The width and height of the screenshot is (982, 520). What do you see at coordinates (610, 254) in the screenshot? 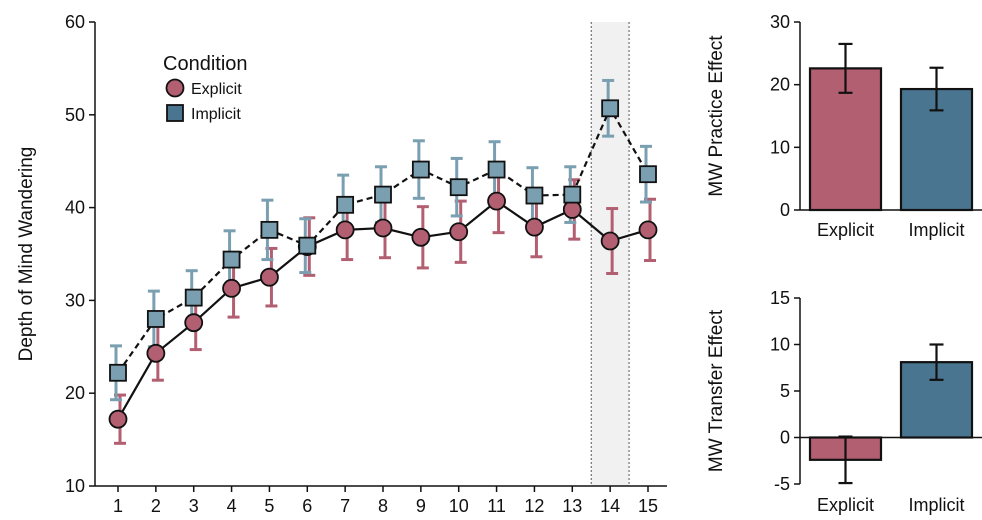
I see `highlight-band` at bounding box center [610, 254].